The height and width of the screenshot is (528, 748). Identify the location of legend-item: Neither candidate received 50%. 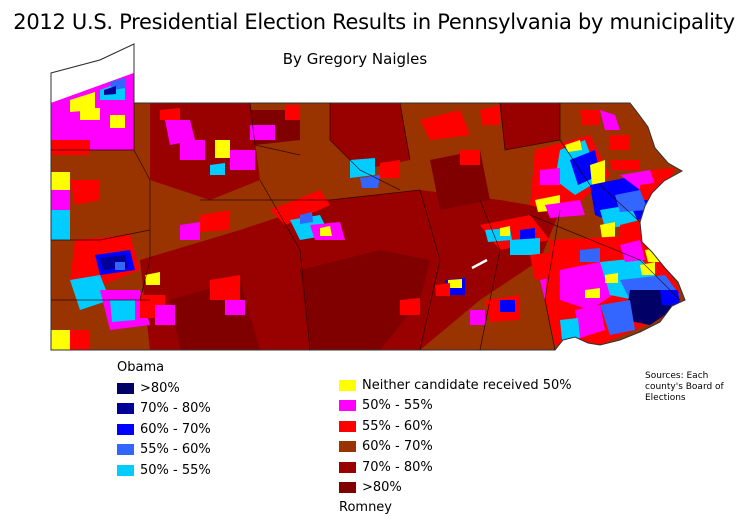
(455, 385).